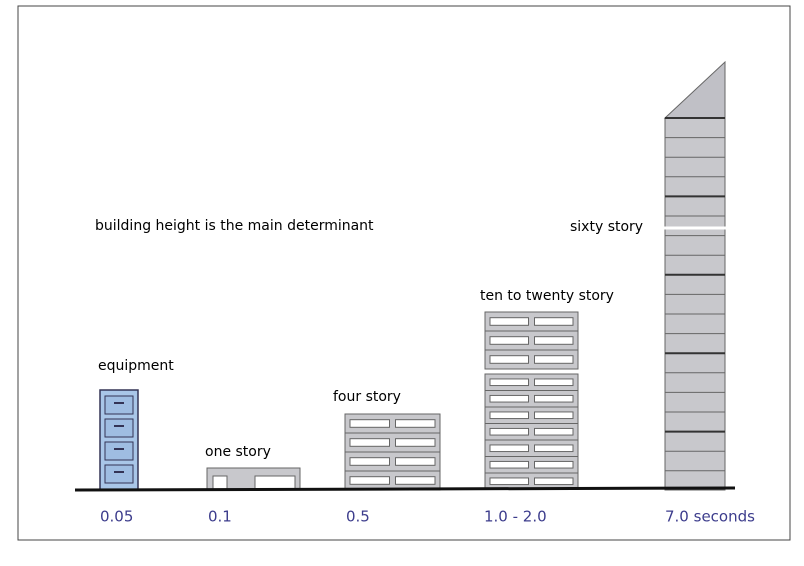  What do you see at coordinates (358, 517) in the screenshot?
I see `period-label: 0.5` at bounding box center [358, 517].